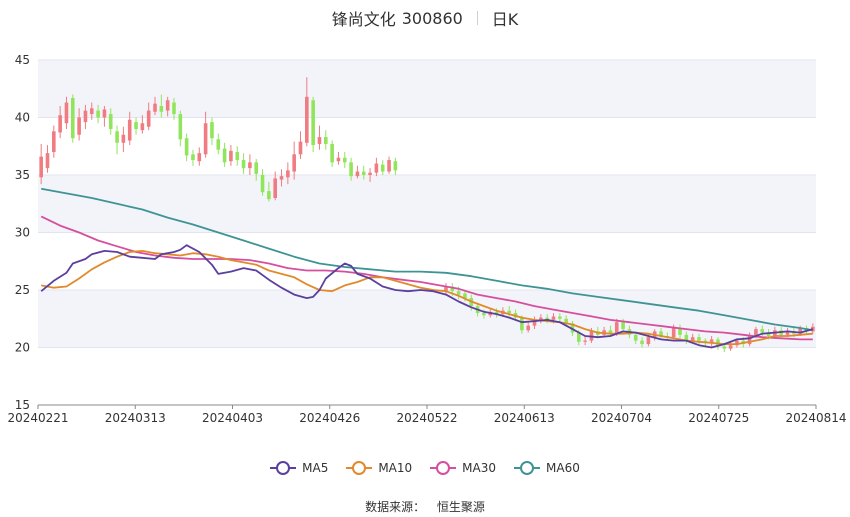 Image resolution: width=850 pixels, height=517 pixels. I want to click on legend: MA5 MA10 MA30 MA60, so click(425, 468).